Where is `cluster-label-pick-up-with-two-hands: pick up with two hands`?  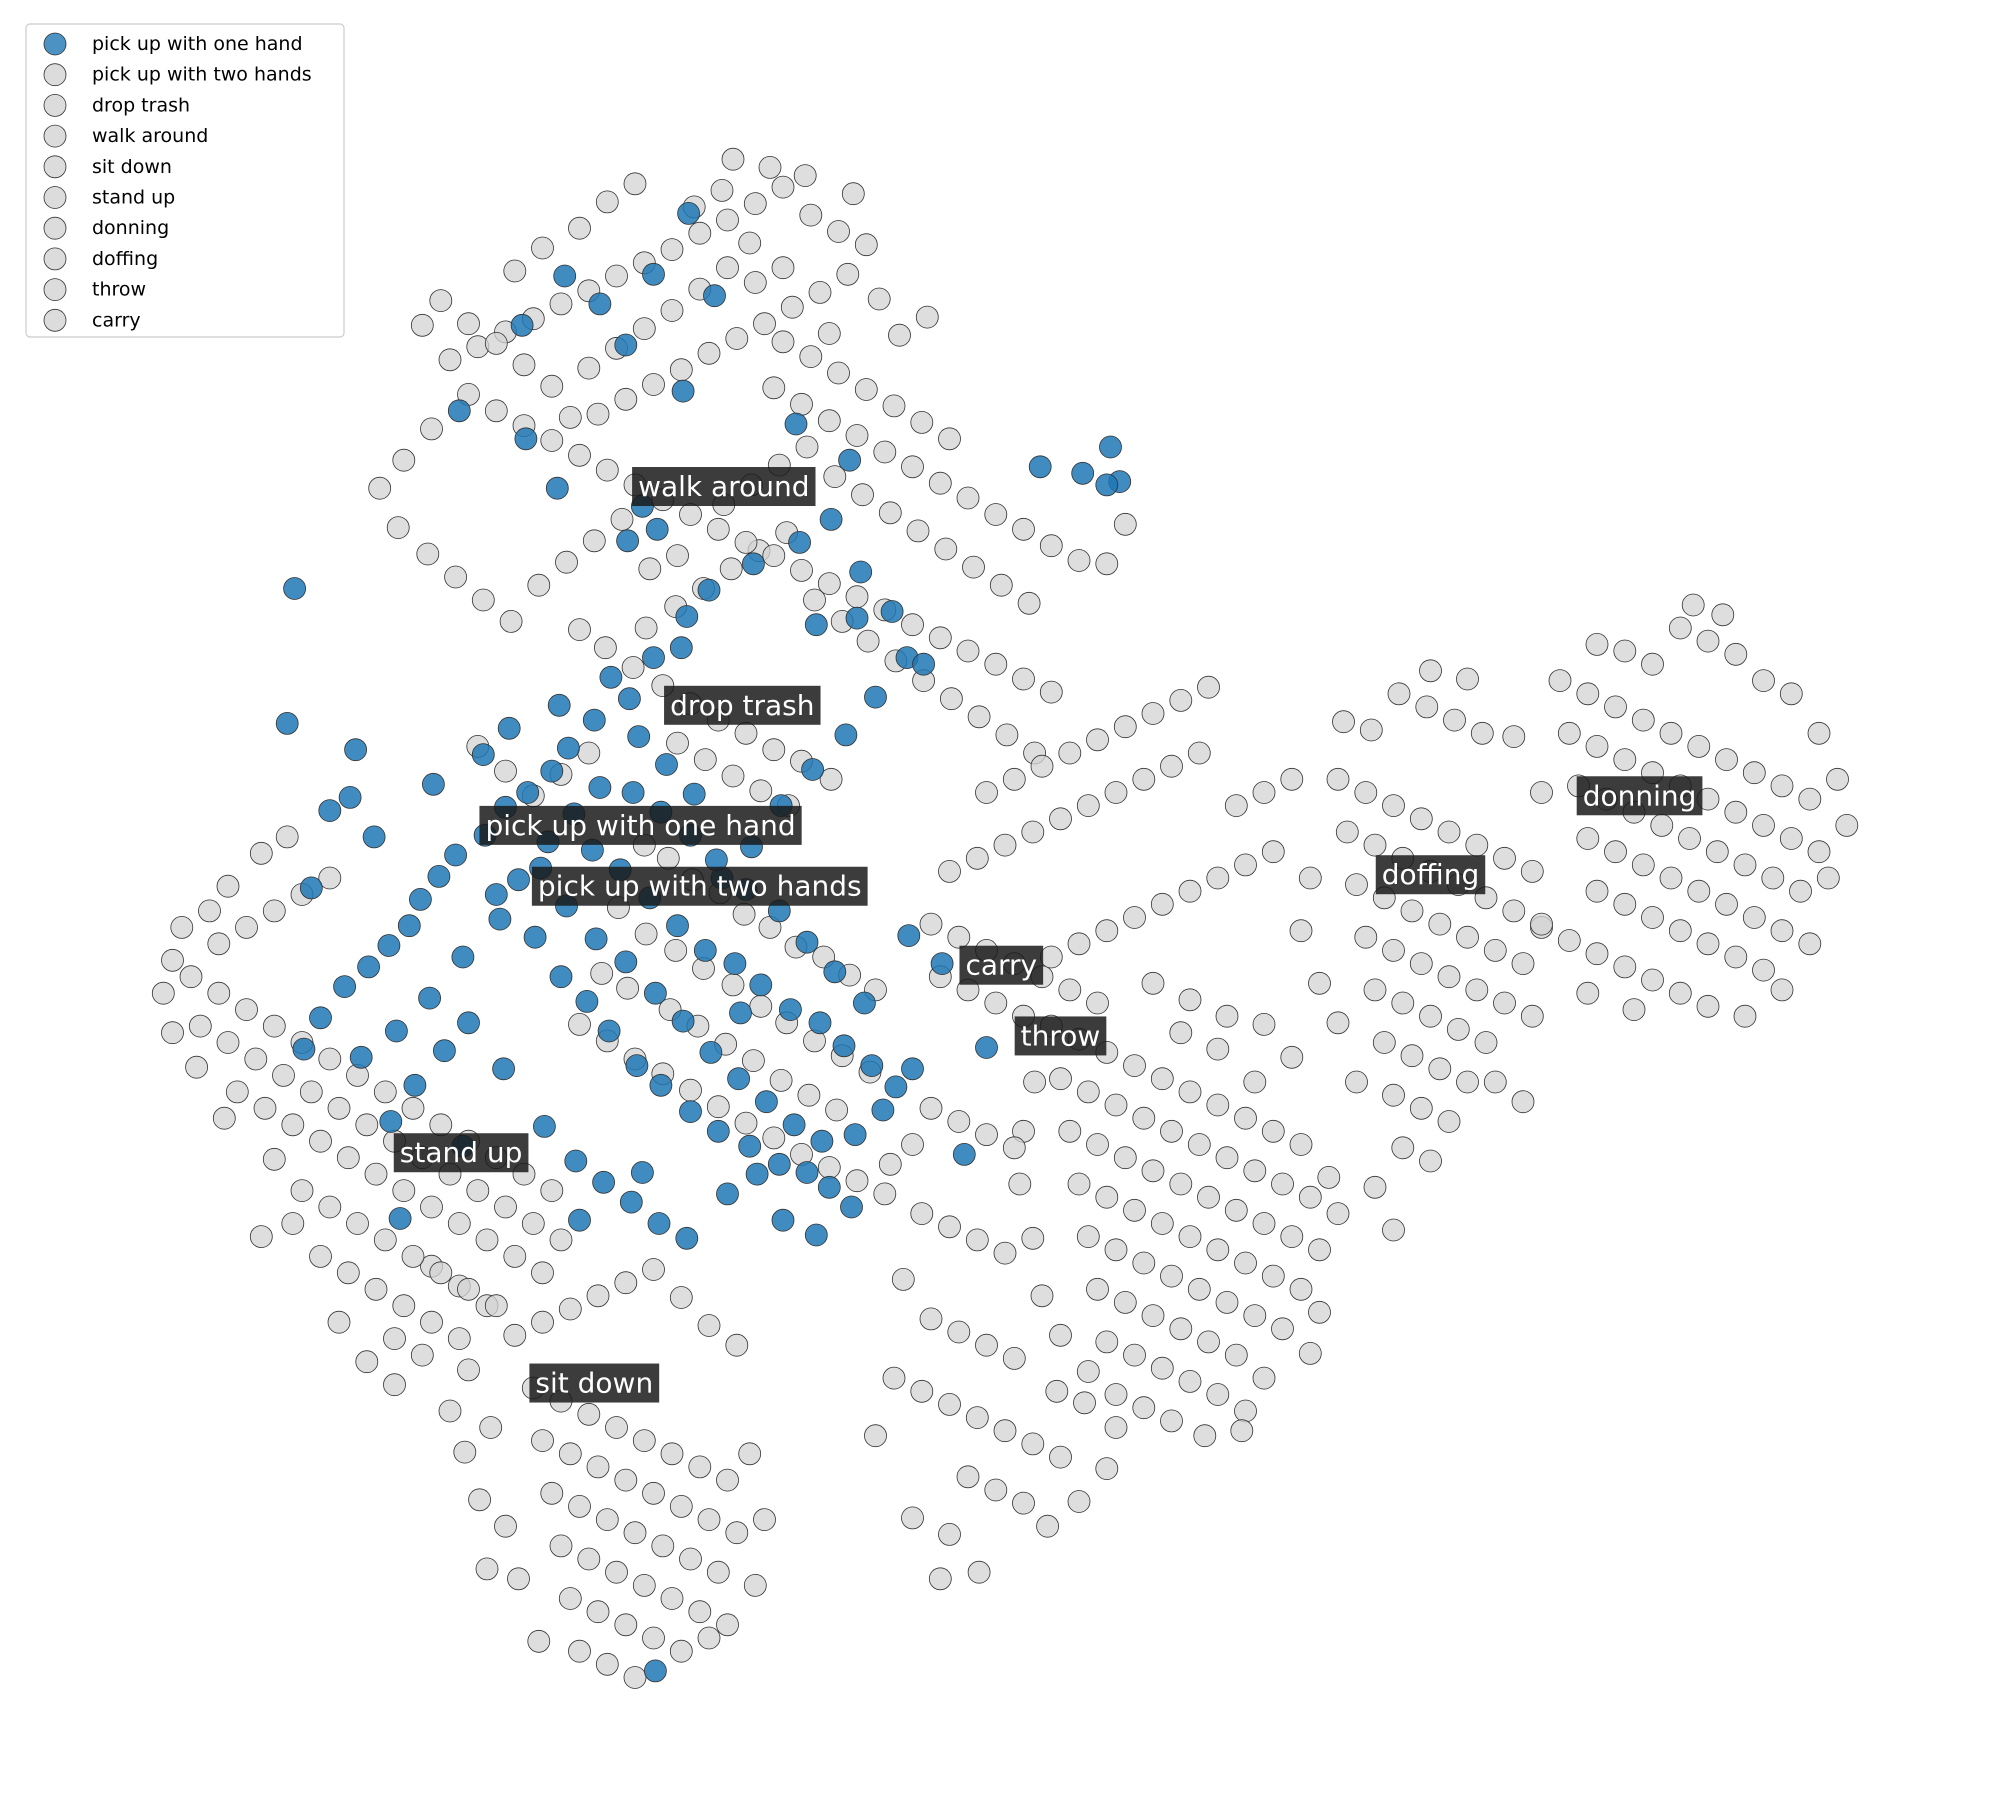 cluster-label-pick-up-with-two-hands: pick up with two hands is located at coordinates (699, 886).